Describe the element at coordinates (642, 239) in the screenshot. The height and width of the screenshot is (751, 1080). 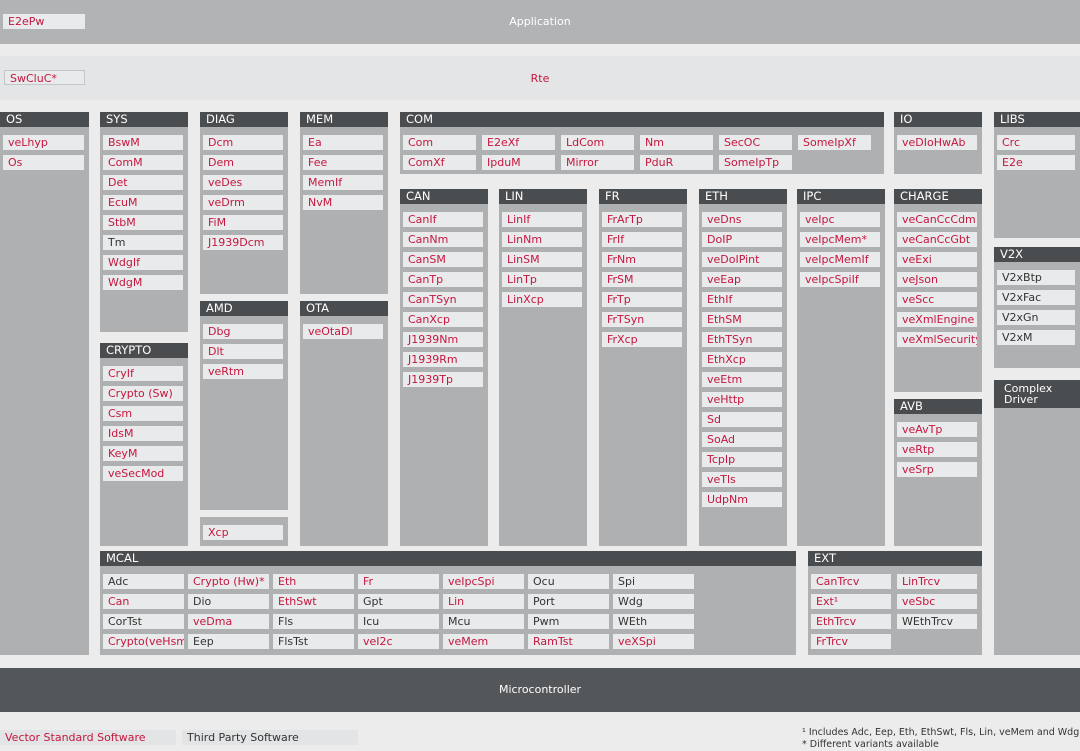
I see `module-frif: FrIf` at that location.